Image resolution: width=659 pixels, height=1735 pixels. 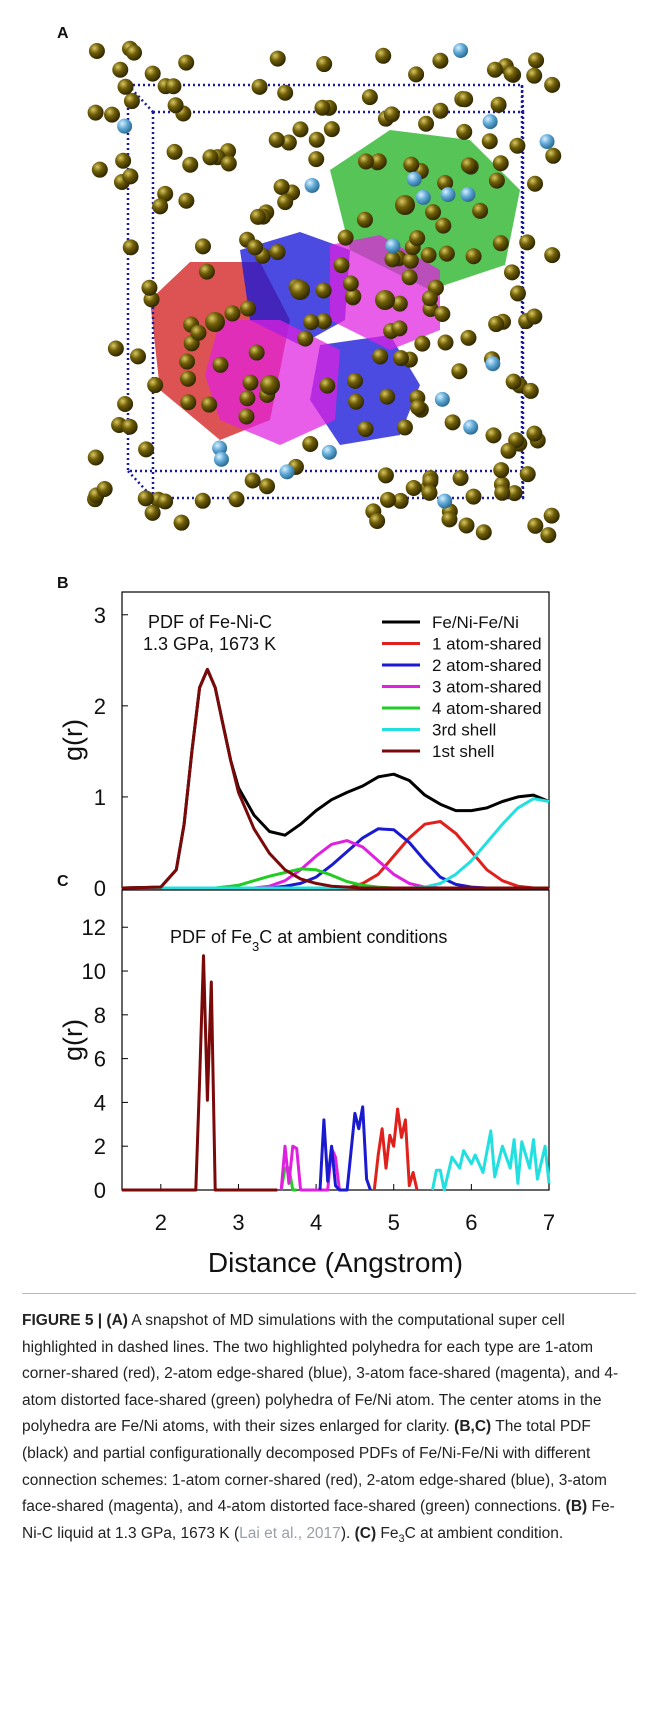 What do you see at coordinates (353, 937) in the screenshot?
I see `title-run: C at ambient conditions` at bounding box center [353, 937].